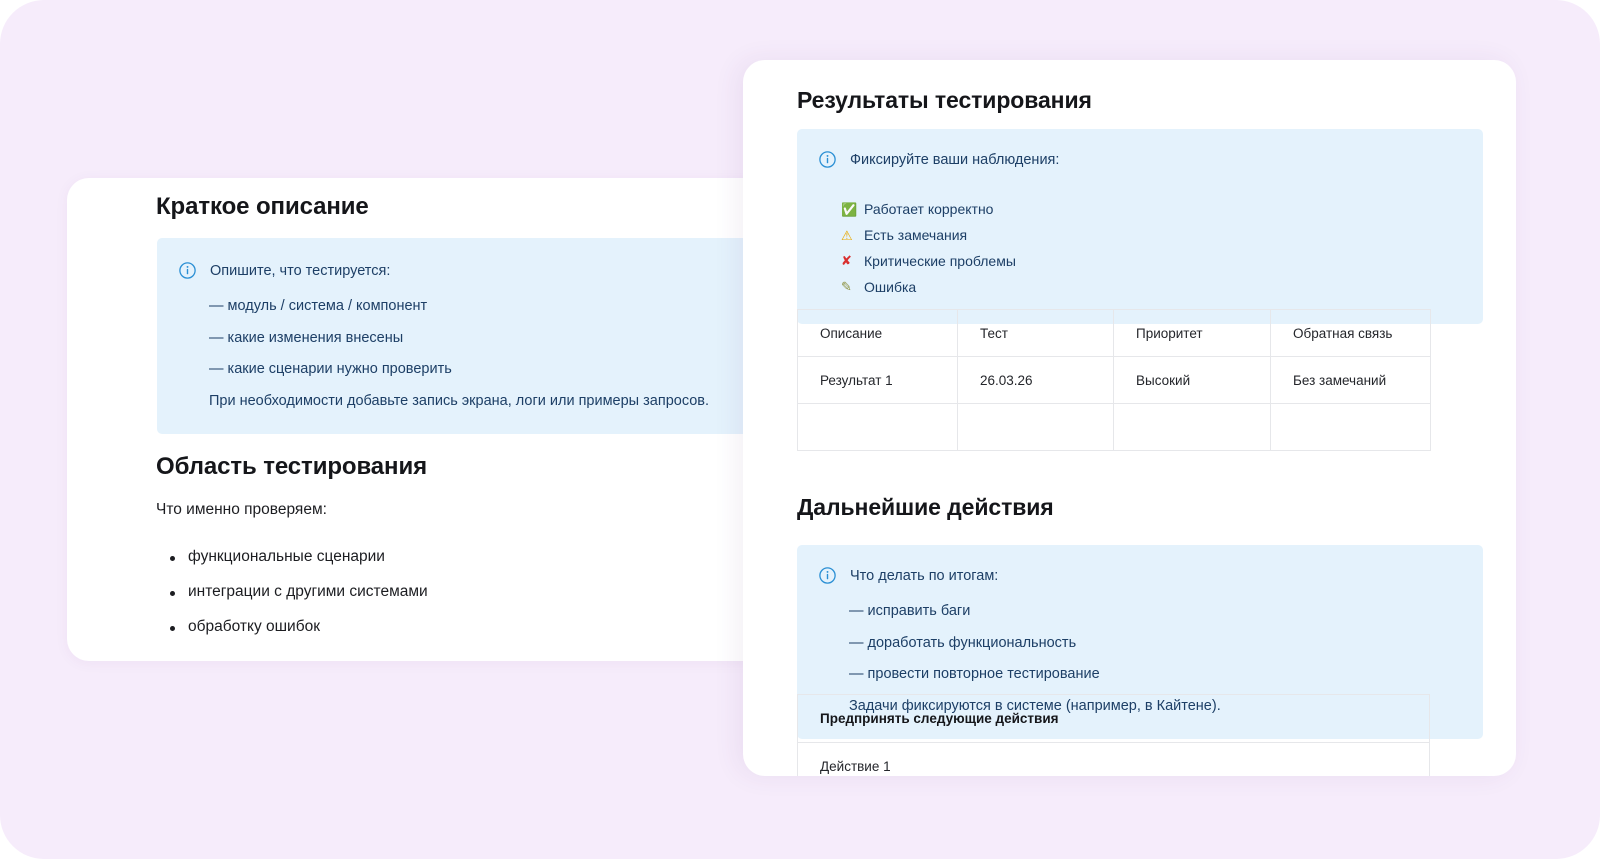 This screenshot has width=1600, height=859. Describe the element at coordinates (955, 160) in the screenshot. I see `info-lead-text: Фиксируйте ваши наблюдения:` at that location.